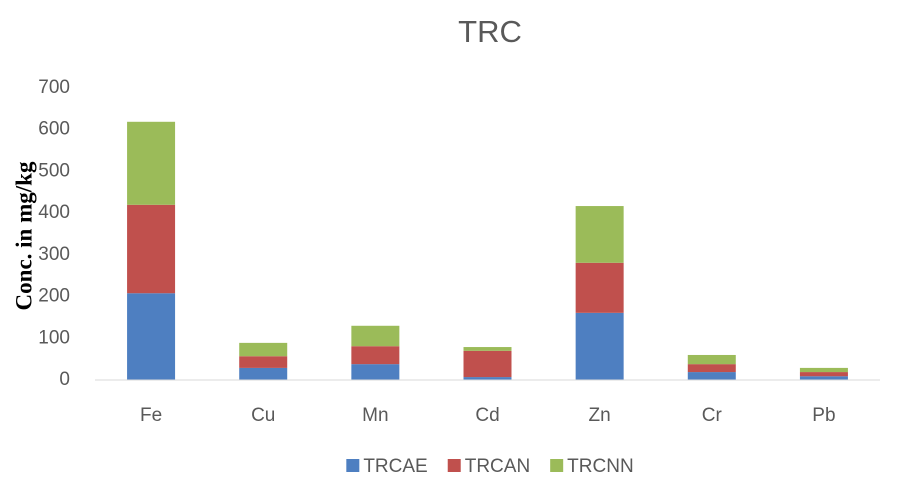 This screenshot has width=906, height=477. What do you see at coordinates (54, 170) in the screenshot?
I see `y-tick-label: 500` at bounding box center [54, 170].